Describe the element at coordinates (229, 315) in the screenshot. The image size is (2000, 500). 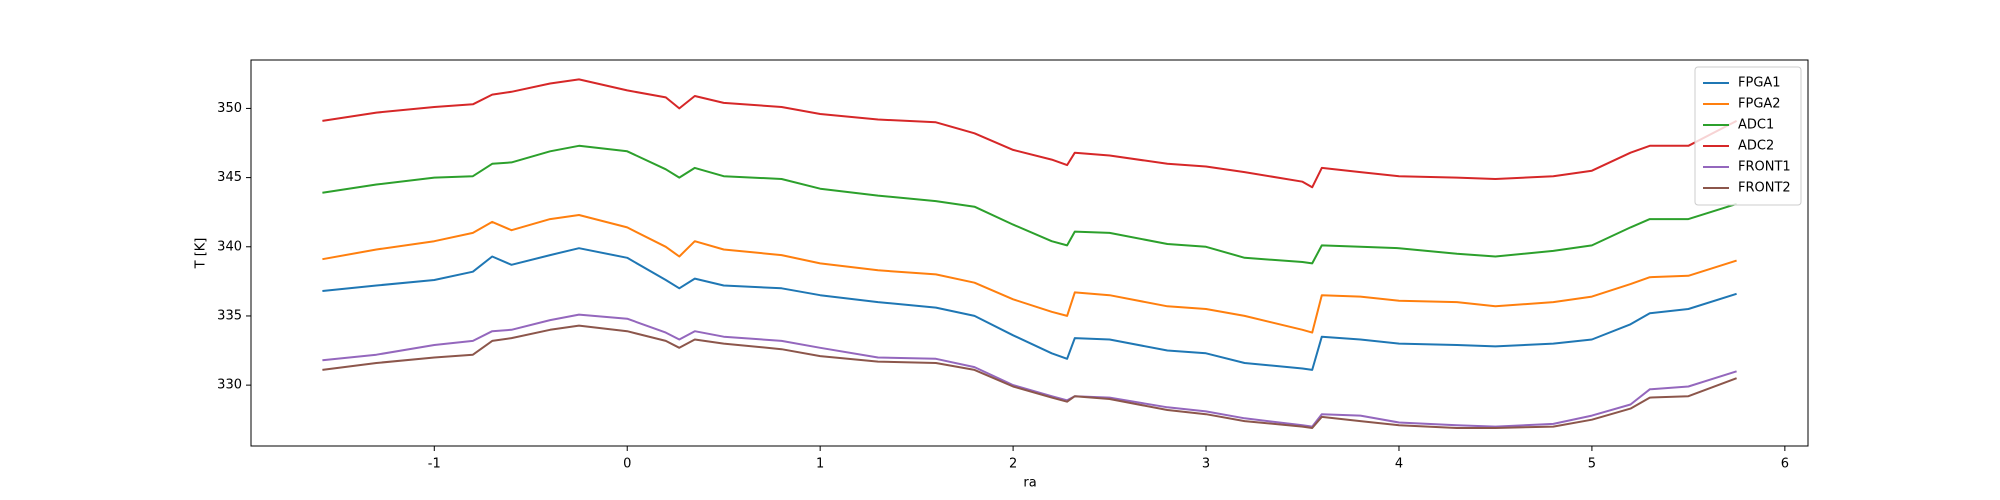
I see `y-tick-label: 335` at that location.